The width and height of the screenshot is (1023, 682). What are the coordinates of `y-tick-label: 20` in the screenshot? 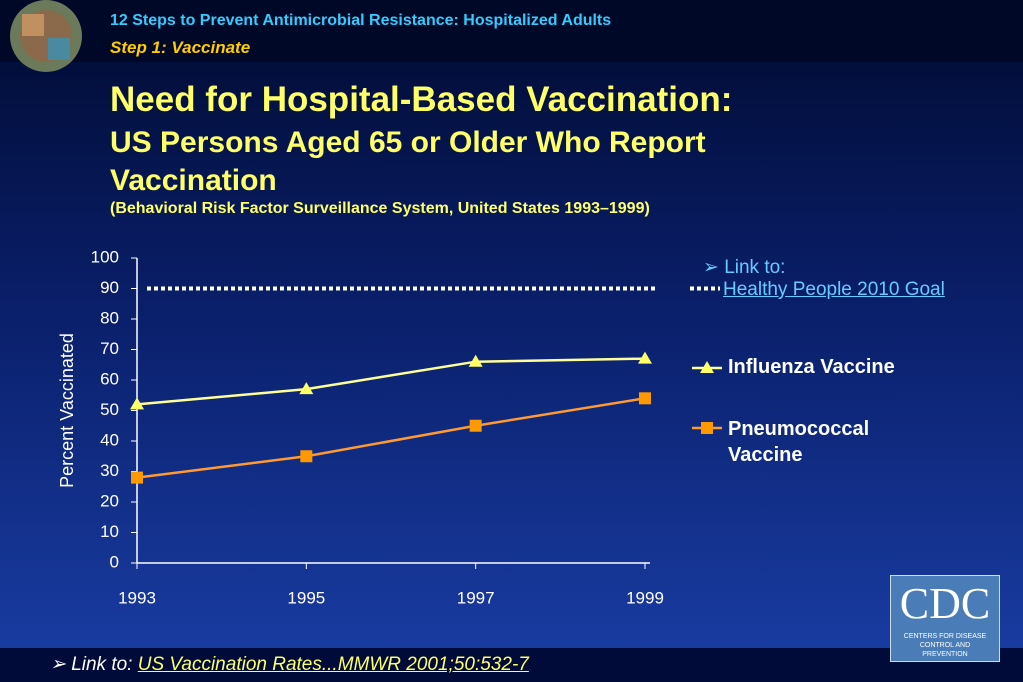 It's located at (109, 500).